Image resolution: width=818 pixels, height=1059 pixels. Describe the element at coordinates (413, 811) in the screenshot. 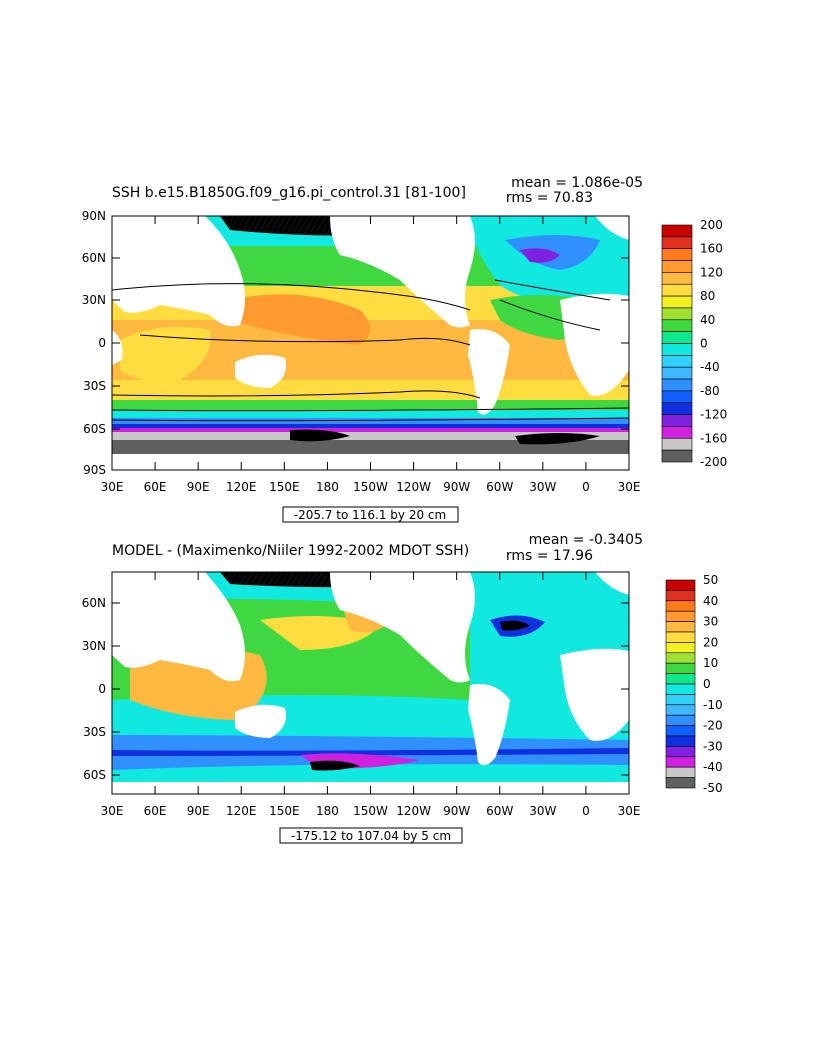

I see `lon-tick-label: 120W` at that location.